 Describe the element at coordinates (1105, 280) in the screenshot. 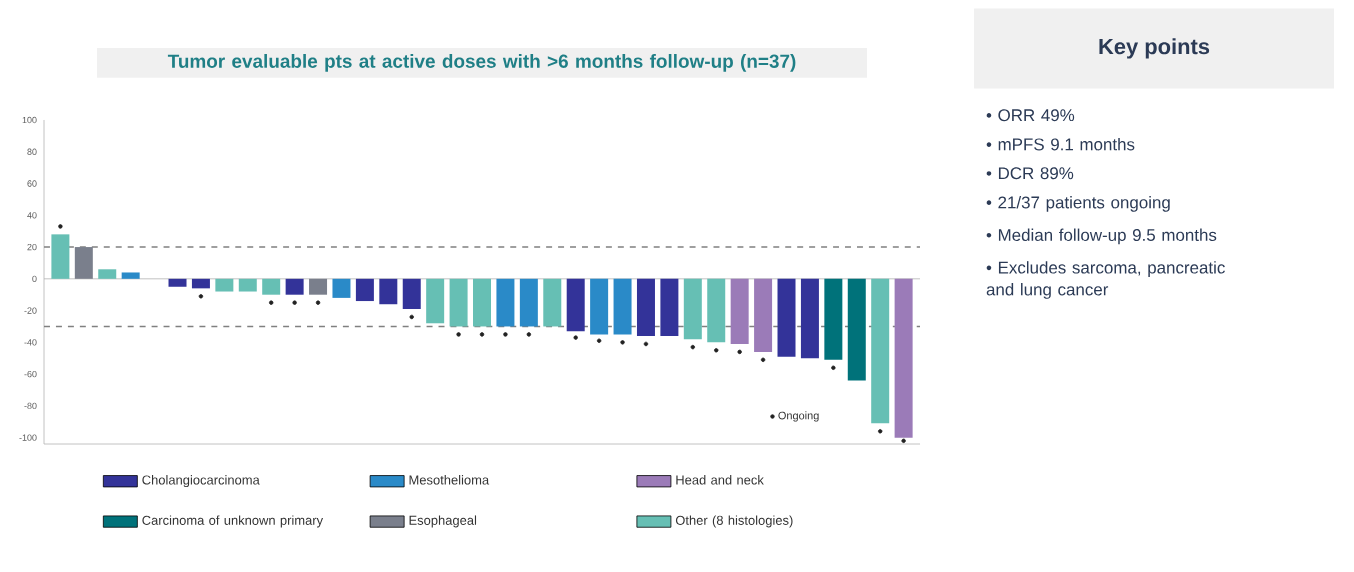

I see `text: • Excludes sarcoma, pancreatic and lung cancer` at that location.